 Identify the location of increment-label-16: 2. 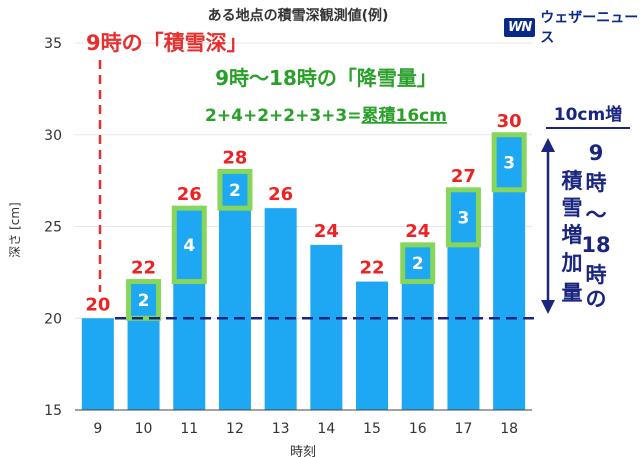
(418, 264).